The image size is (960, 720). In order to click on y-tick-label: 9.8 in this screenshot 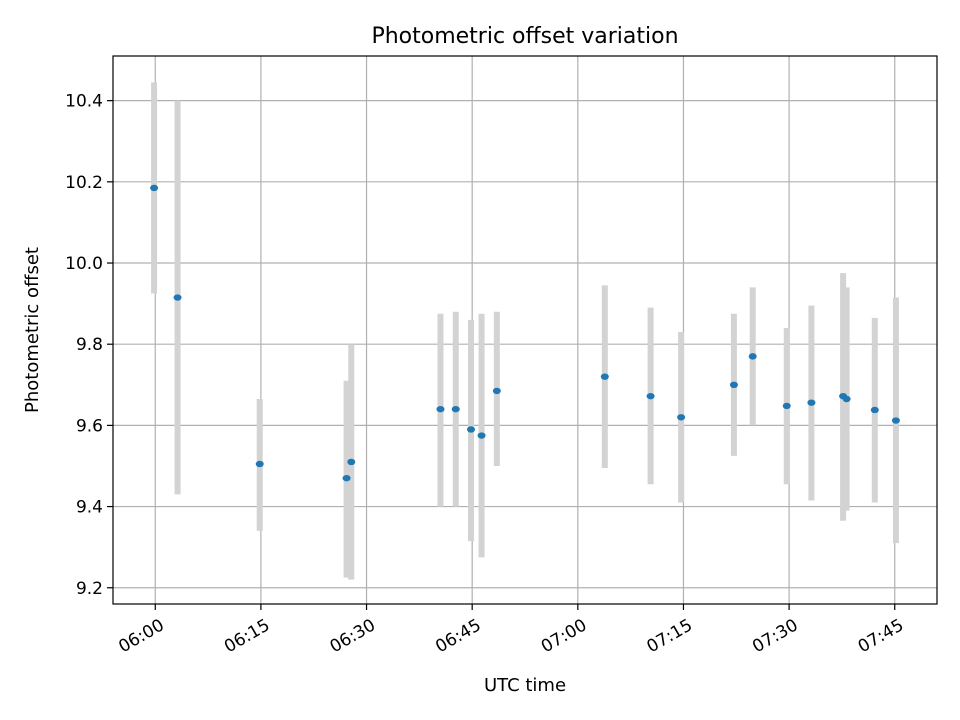, I will do `click(89, 345)`.